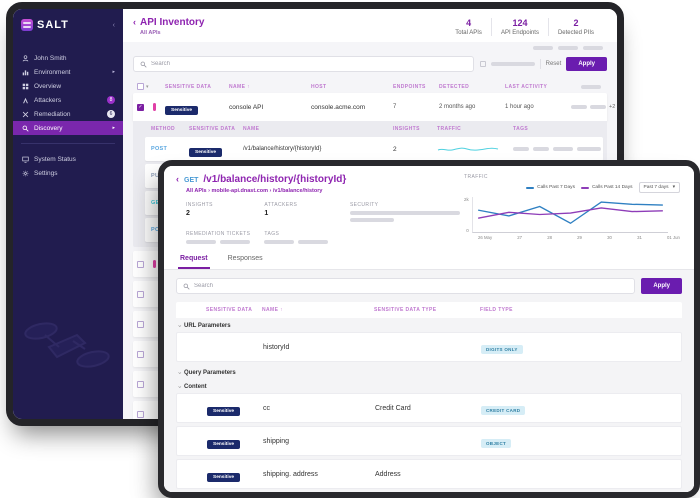  I want to click on traffic-chart-lines, so click(569, 215).